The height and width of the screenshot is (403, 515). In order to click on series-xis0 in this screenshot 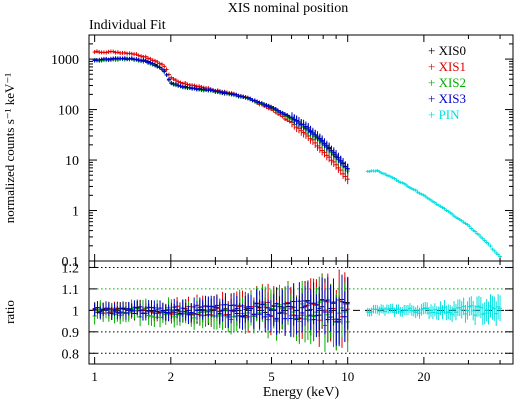, I will do `click(221, 115)`.